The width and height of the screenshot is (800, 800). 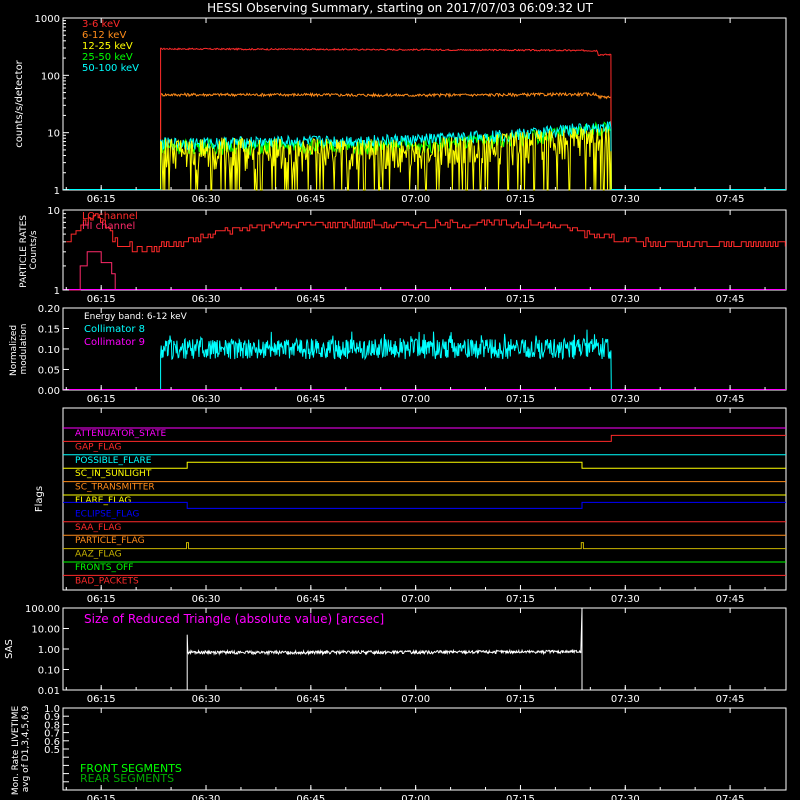 I want to click on y-axis-label: counts/s/detector, so click(x=19, y=103).